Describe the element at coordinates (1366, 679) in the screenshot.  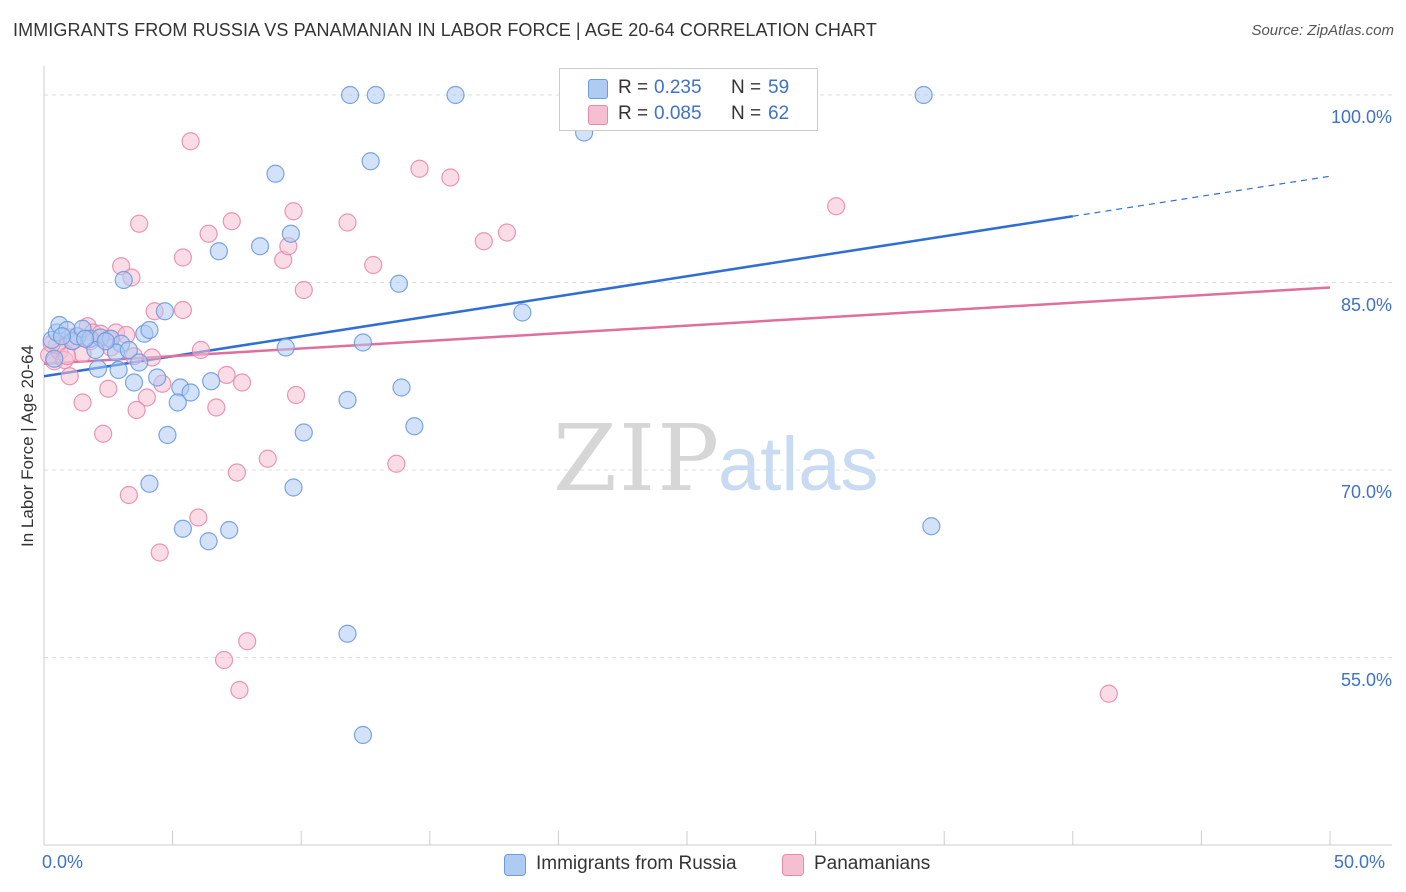
I see `y-tick-label: 55.0%` at that location.